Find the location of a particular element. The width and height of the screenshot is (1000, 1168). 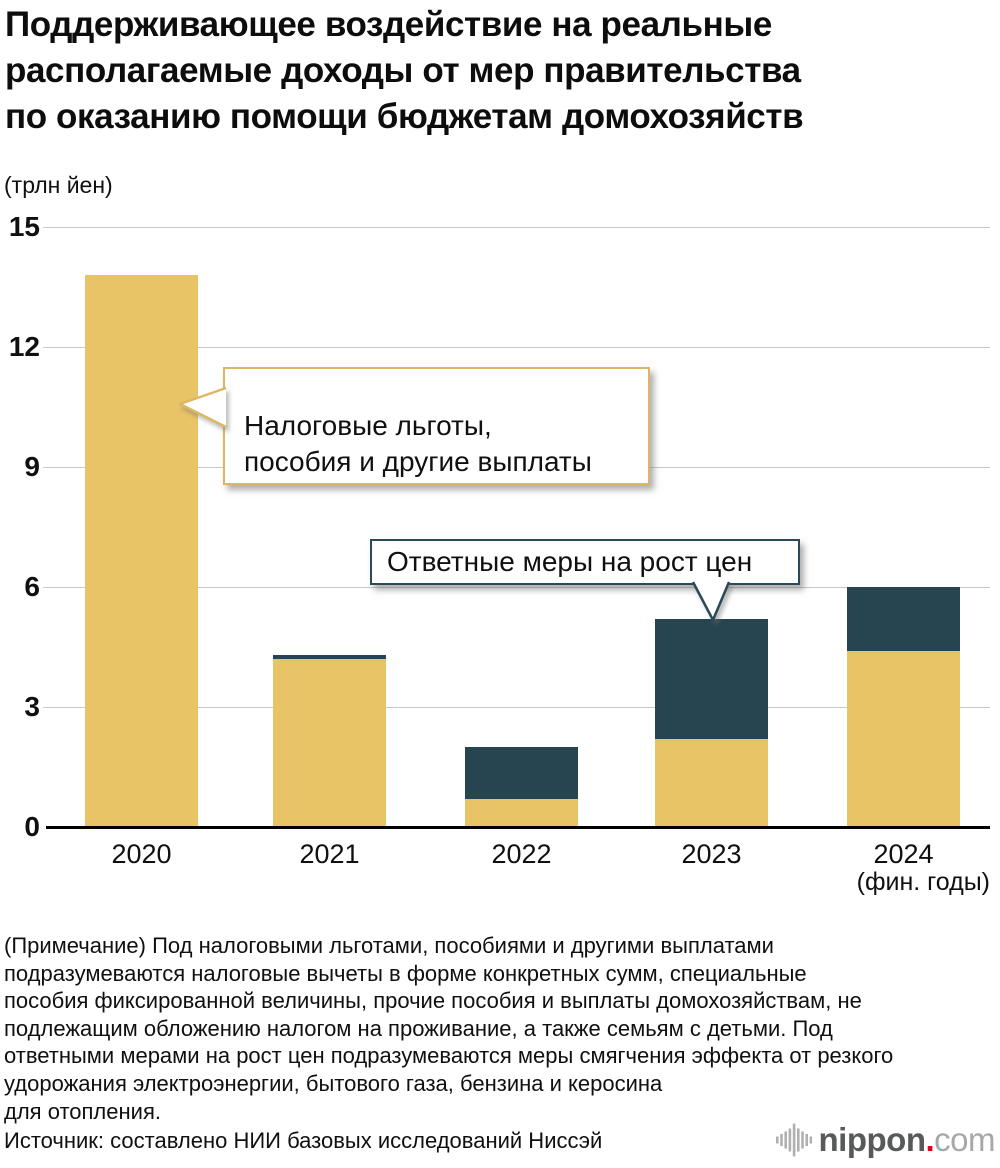

x-tick-label-2020: 2020 is located at coordinates (141, 854).